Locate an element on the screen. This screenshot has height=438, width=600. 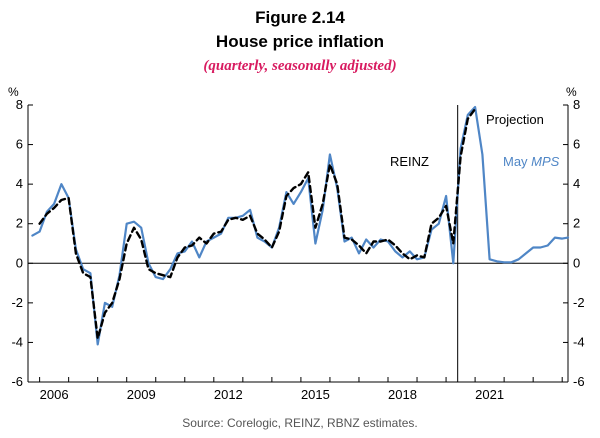
chart-subtitle: (quarterly, seasonally adjusted) is located at coordinates (300, 66).